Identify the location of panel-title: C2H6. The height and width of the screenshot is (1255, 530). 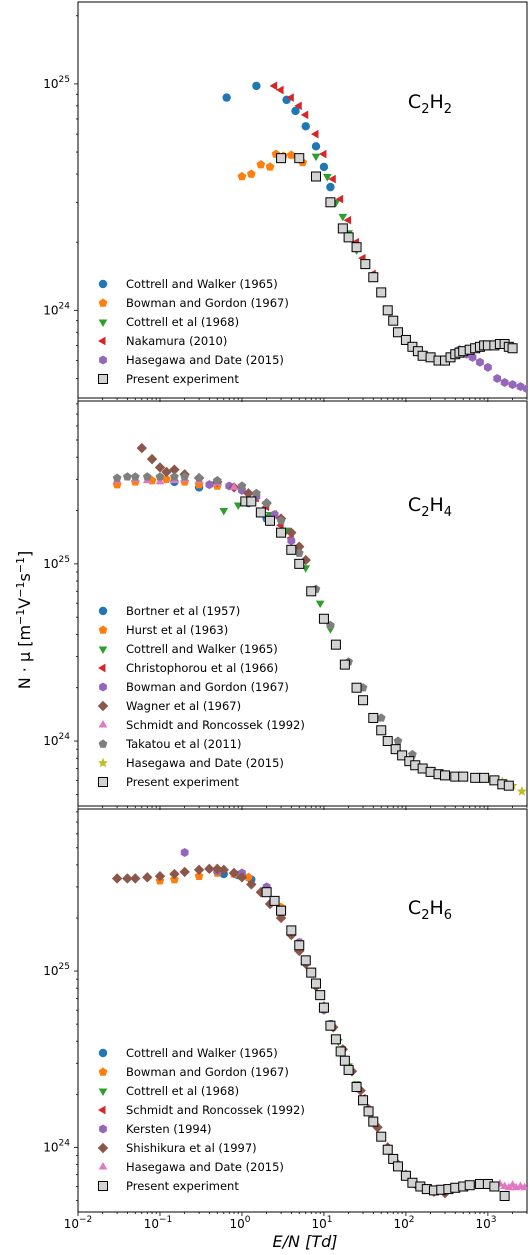
(430, 910).